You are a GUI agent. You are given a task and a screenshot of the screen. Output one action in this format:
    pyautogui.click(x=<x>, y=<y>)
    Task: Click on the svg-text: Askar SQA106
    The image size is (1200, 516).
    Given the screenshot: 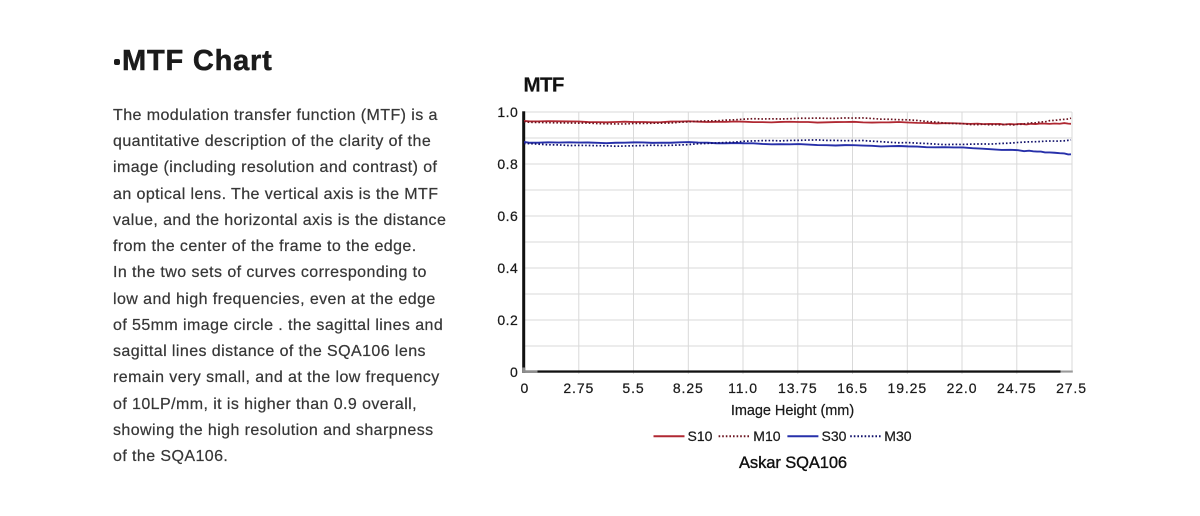 What is the action you would take?
    pyautogui.click(x=793, y=463)
    